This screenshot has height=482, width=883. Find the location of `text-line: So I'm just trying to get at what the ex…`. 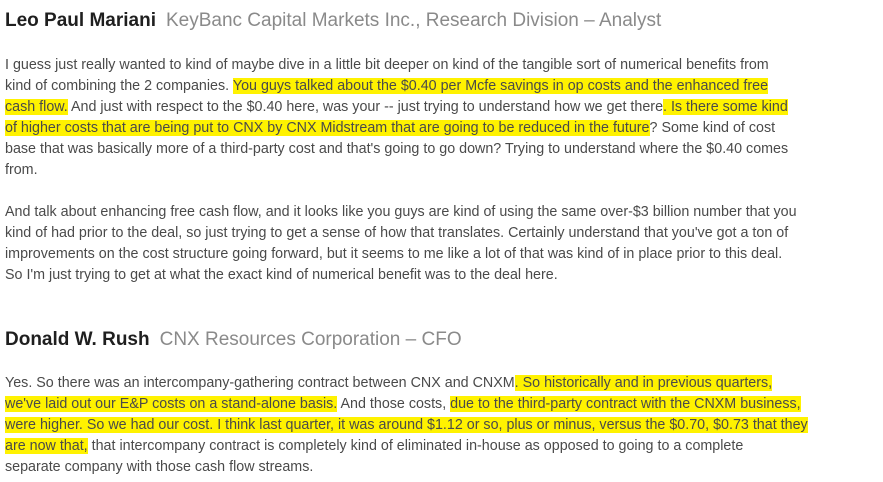

text-line: So I'm just trying to get at what the ex… is located at coordinates (281, 275).